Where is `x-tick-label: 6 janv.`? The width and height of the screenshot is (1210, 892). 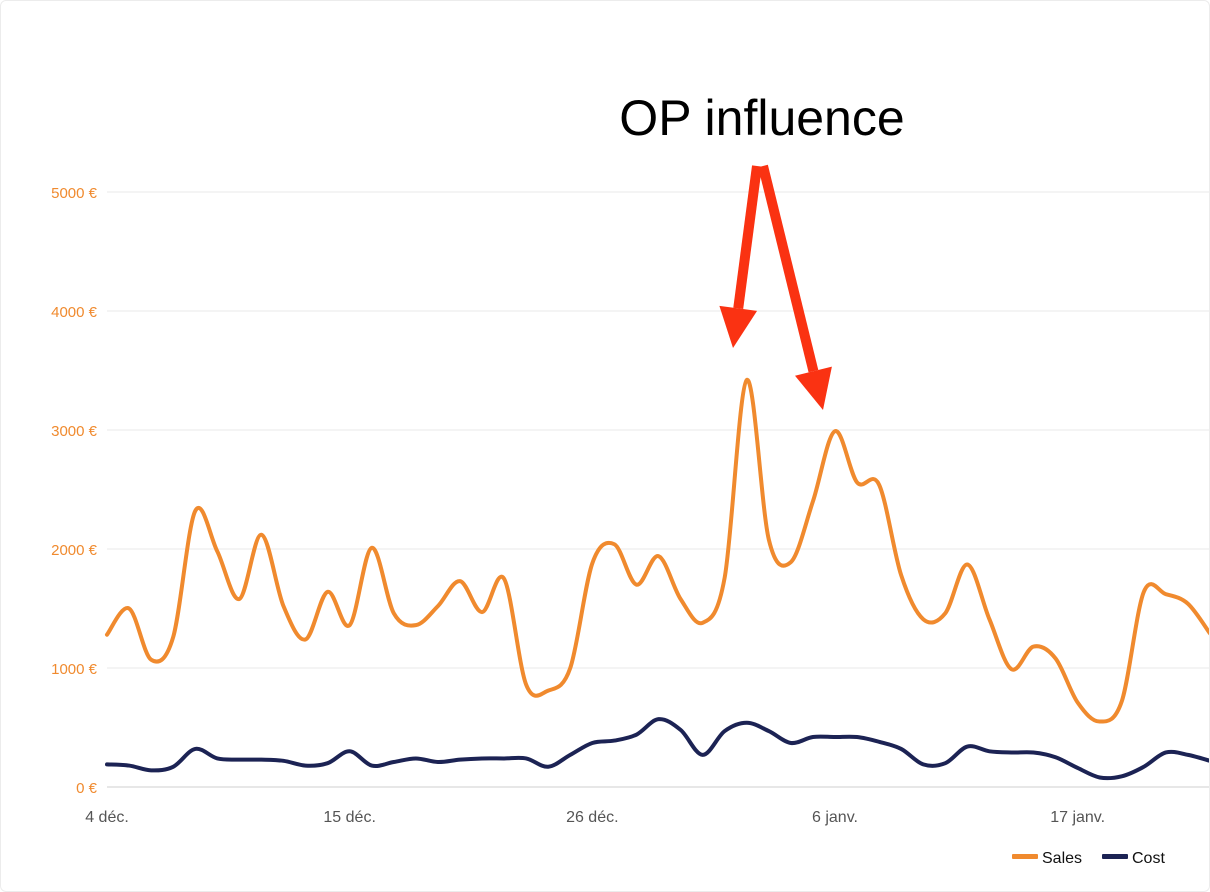 x-tick-label: 6 janv. is located at coordinates (835, 817).